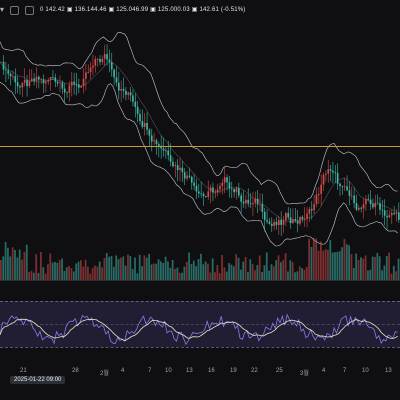 Image resolution: width=400 pixels, height=400 pixels. Describe the element at coordinates (200, 280) in the screenshot. I see `pane-divider` at that location.